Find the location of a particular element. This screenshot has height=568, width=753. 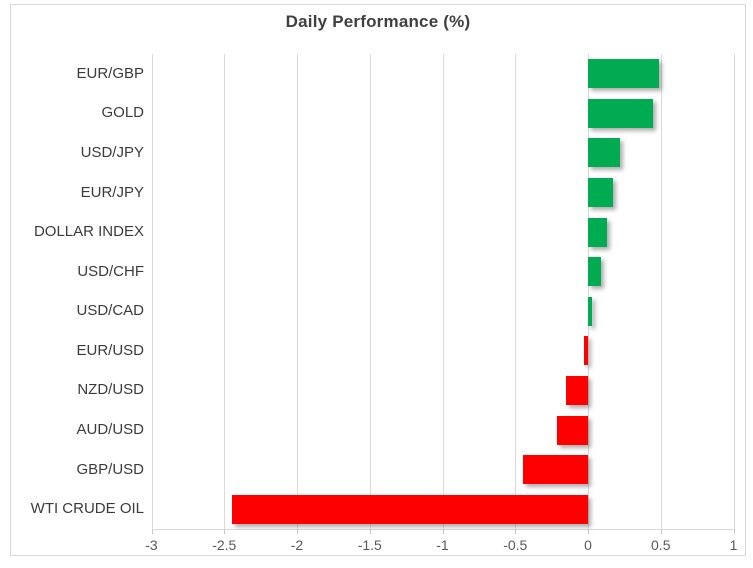

category-label-dollar-index: DOLLAR INDEX is located at coordinates (88, 232).